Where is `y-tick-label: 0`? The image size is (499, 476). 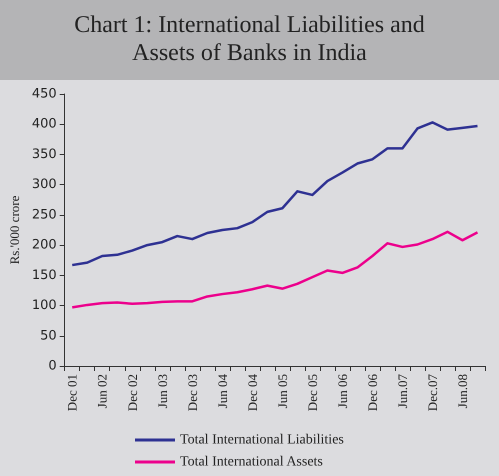
y-tick-label: 0 is located at coordinates (52, 366).